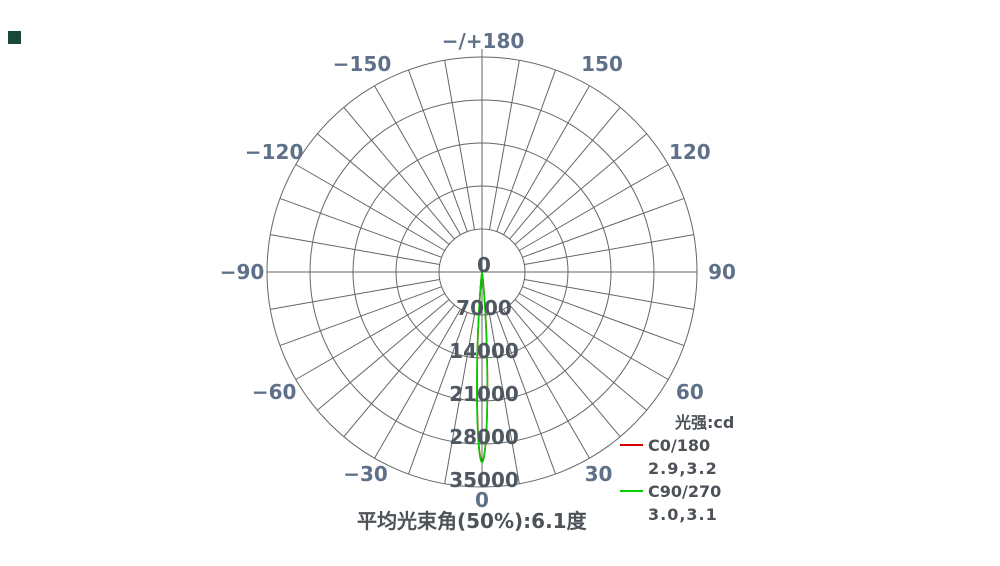  What do you see at coordinates (598, 473) in the screenshot?
I see `angle-label-30: 30` at bounding box center [598, 473].